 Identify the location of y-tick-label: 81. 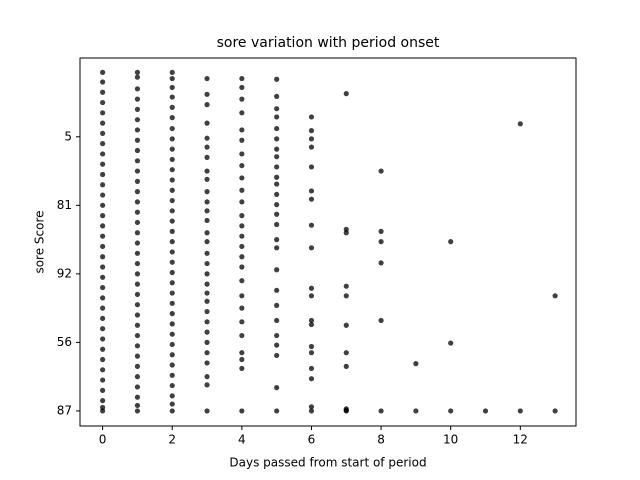
(64, 205).